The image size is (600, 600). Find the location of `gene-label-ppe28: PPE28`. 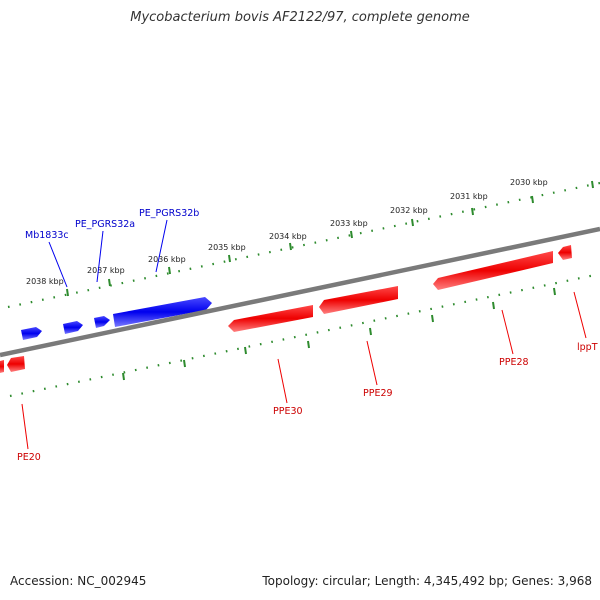

gene-label-ppe28: PPE28 is located at coordinates (514, 362).